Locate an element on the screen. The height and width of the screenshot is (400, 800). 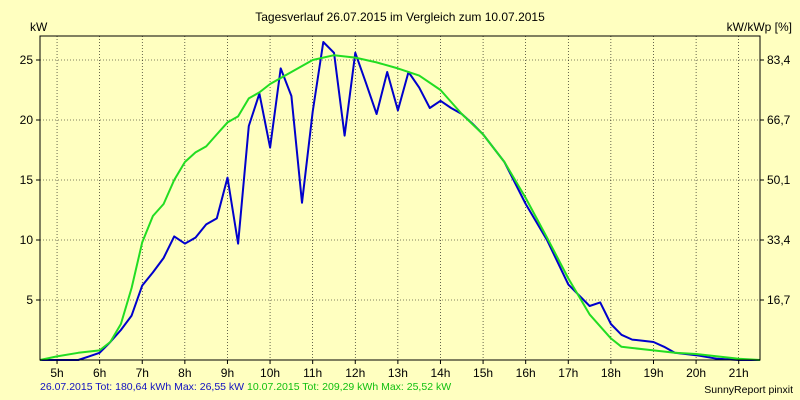
x-tick-label: 14h is located at coordinates (440, 373).